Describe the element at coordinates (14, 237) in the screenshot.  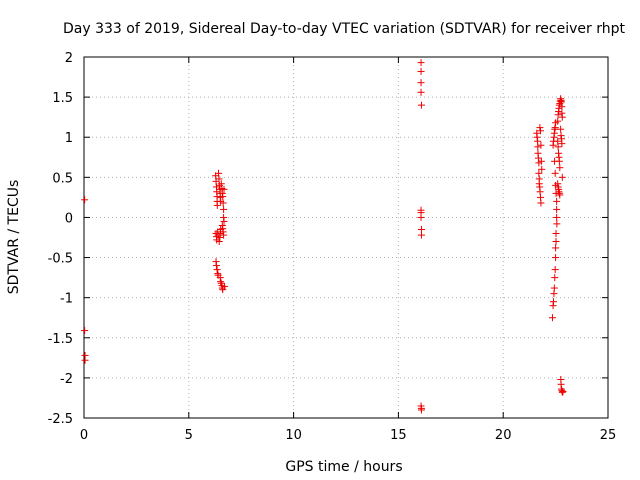
I see `y-axis-title: SDTVAR / TECUs` at that location.